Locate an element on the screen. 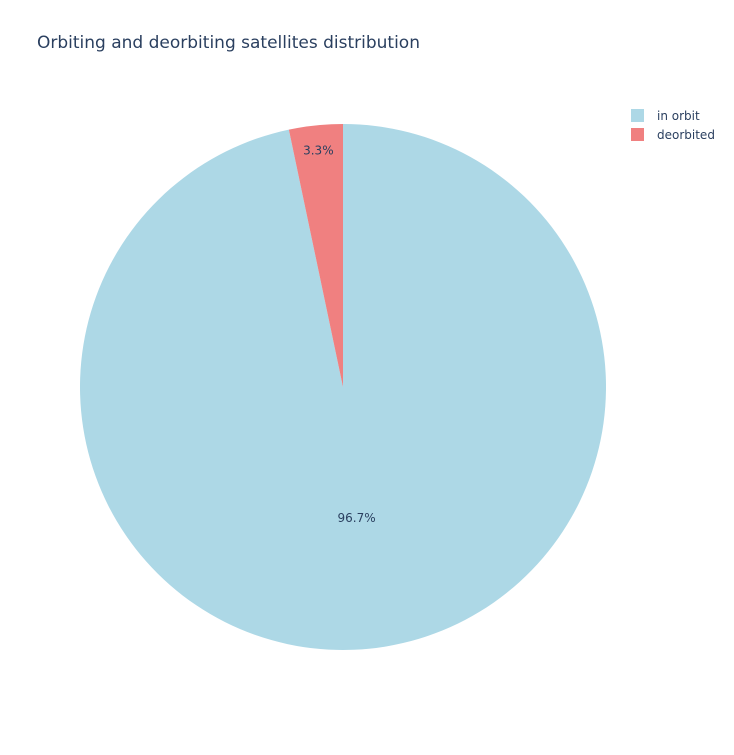 The width and height of the screenshot is (734, 755). legend: in orbit deorbited is located at coordinates (673, 125).